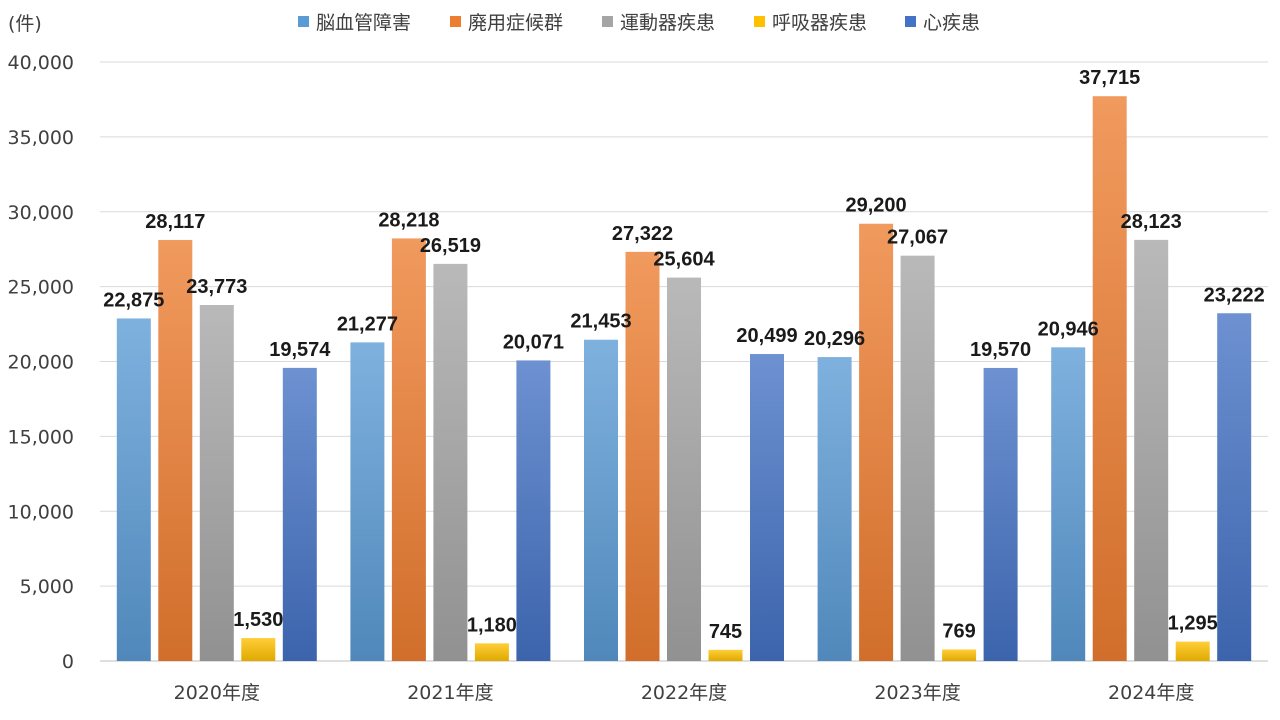 This screenshot has width=1280, height=720. Describe the element at coordinates (133, 300) in the screenshot. I see `data-label: 22,875` at that location.